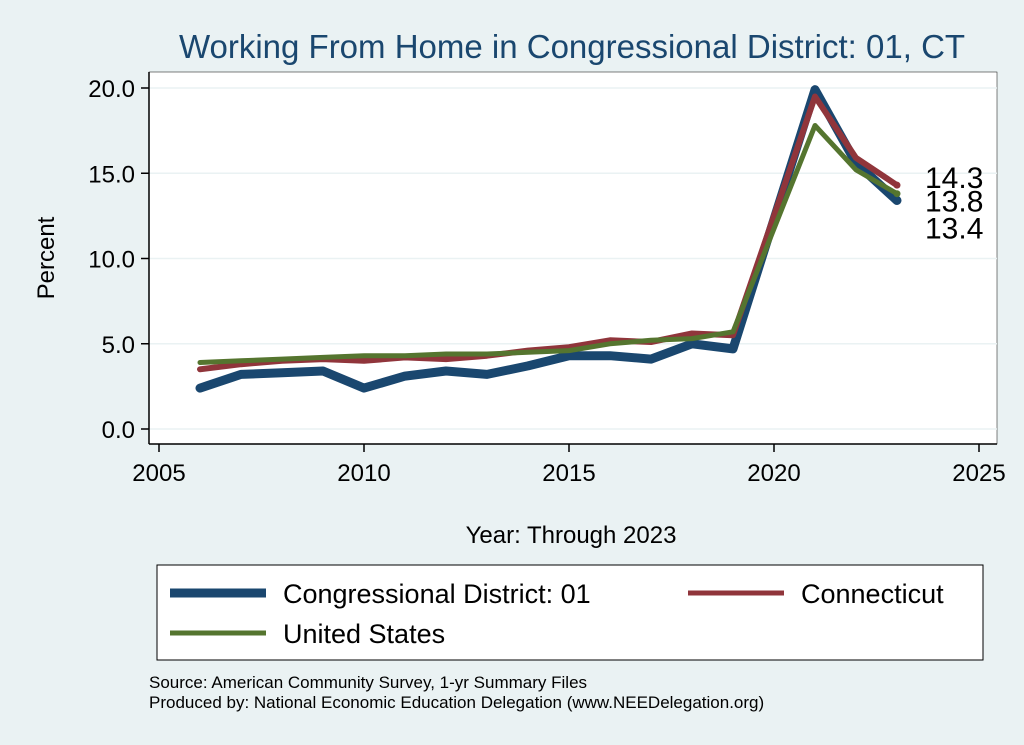 This screenshot has width=1024, height=745. I want to click on legend-label-district: Congressional District: 01, so click(437, 594).